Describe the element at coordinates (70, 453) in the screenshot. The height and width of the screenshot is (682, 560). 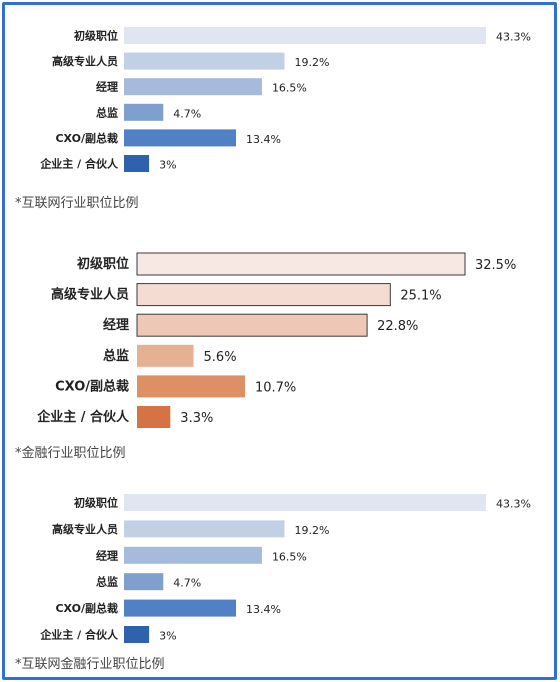
I see `chart-caption: *金融行业职位比例` at that location.